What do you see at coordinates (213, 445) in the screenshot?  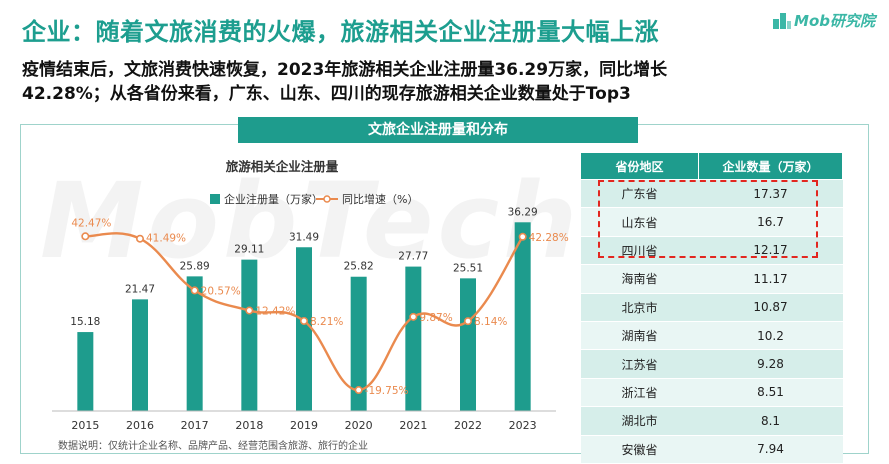 I see `chart-note: 数据说明：仅统计企业名称、品牌产品、经营范围含旅游、旅行的企业` at bounding box center [213, 445].